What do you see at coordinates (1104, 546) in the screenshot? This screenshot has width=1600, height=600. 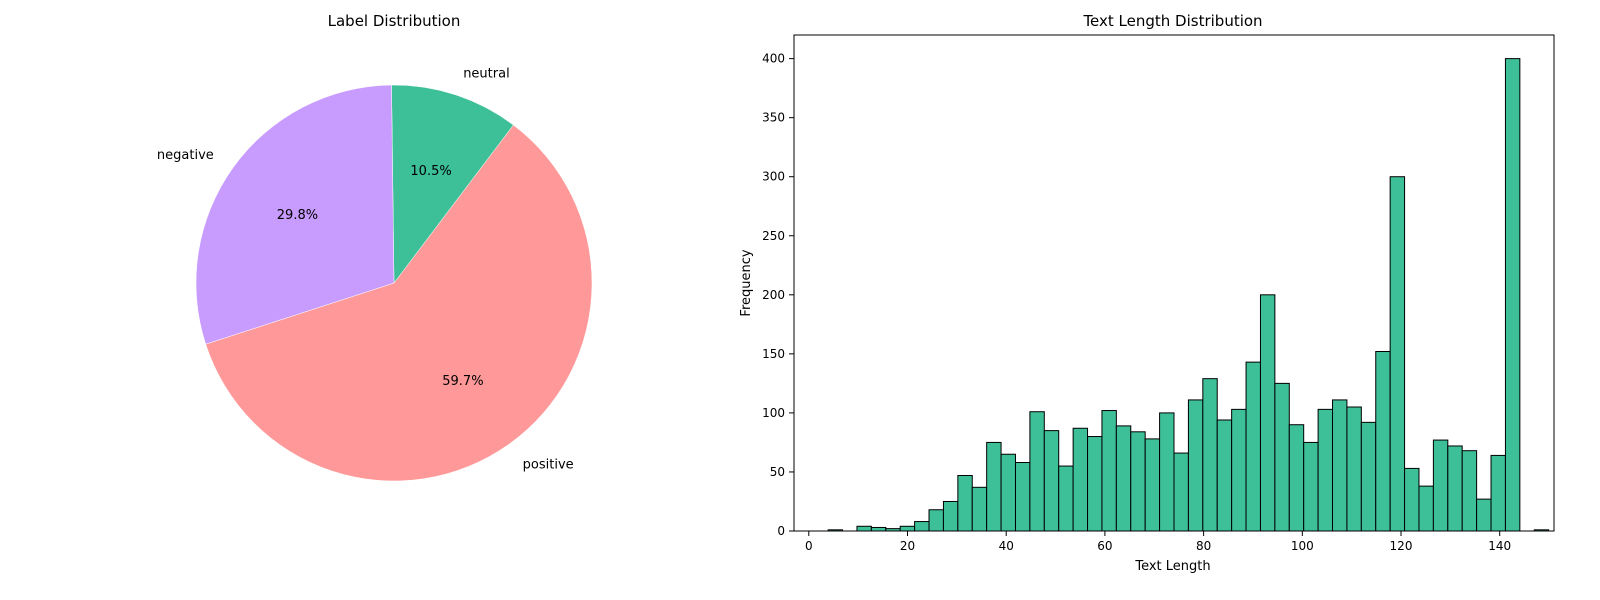 I see `x-tick-label: 60` at bounding box center [1104, 546].